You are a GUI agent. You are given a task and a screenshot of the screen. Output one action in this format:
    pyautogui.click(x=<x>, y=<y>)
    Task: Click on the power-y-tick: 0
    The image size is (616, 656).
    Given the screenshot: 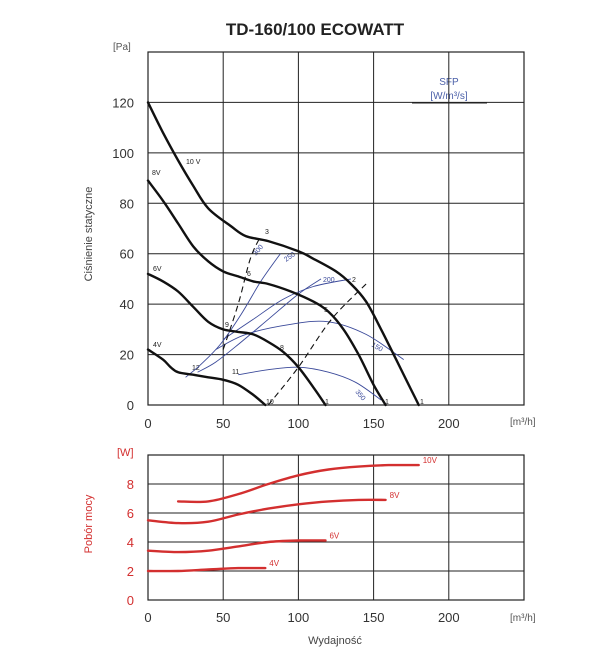 What is the action you would take?
    pyautogui.click(x=130, y=600)
    